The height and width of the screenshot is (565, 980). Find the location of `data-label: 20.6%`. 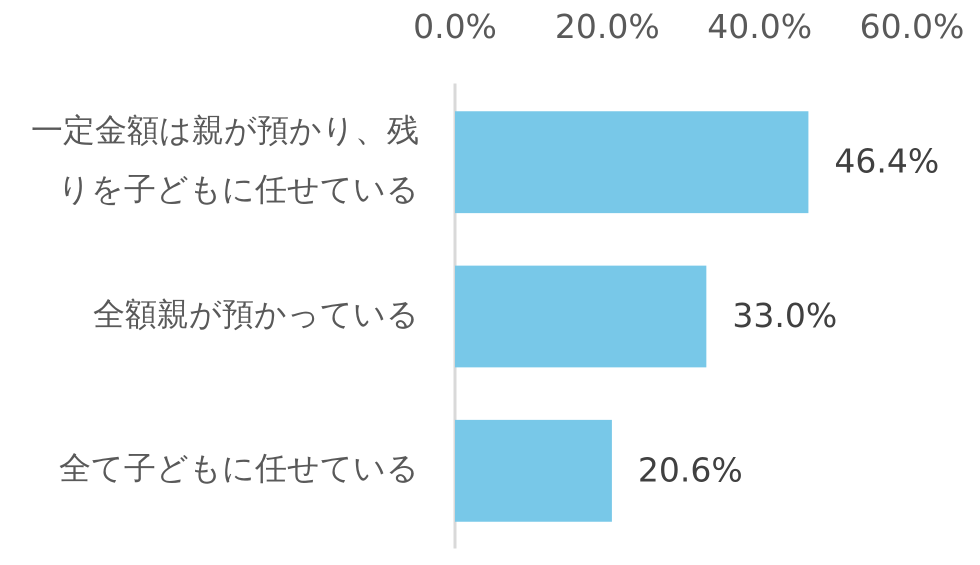

data-label: 20.6% is located at coordinates (690, 470).